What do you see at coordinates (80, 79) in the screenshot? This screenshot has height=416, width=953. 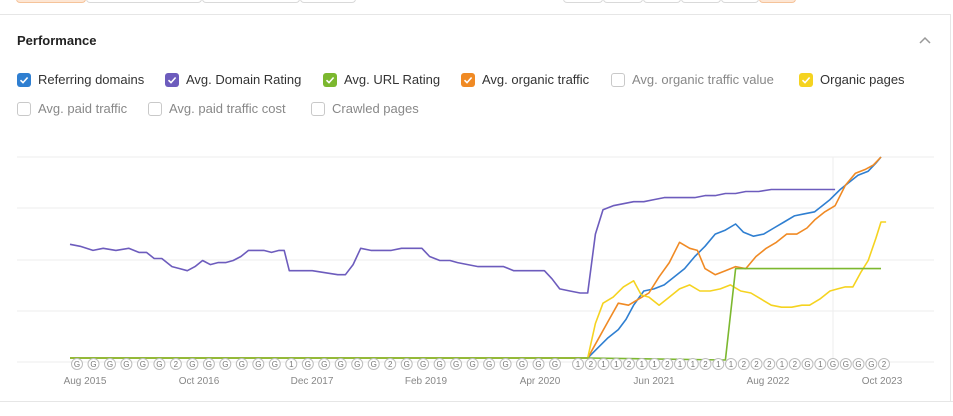 I see `legend-toggle: Referring domains` at bounding box center [80, 79].